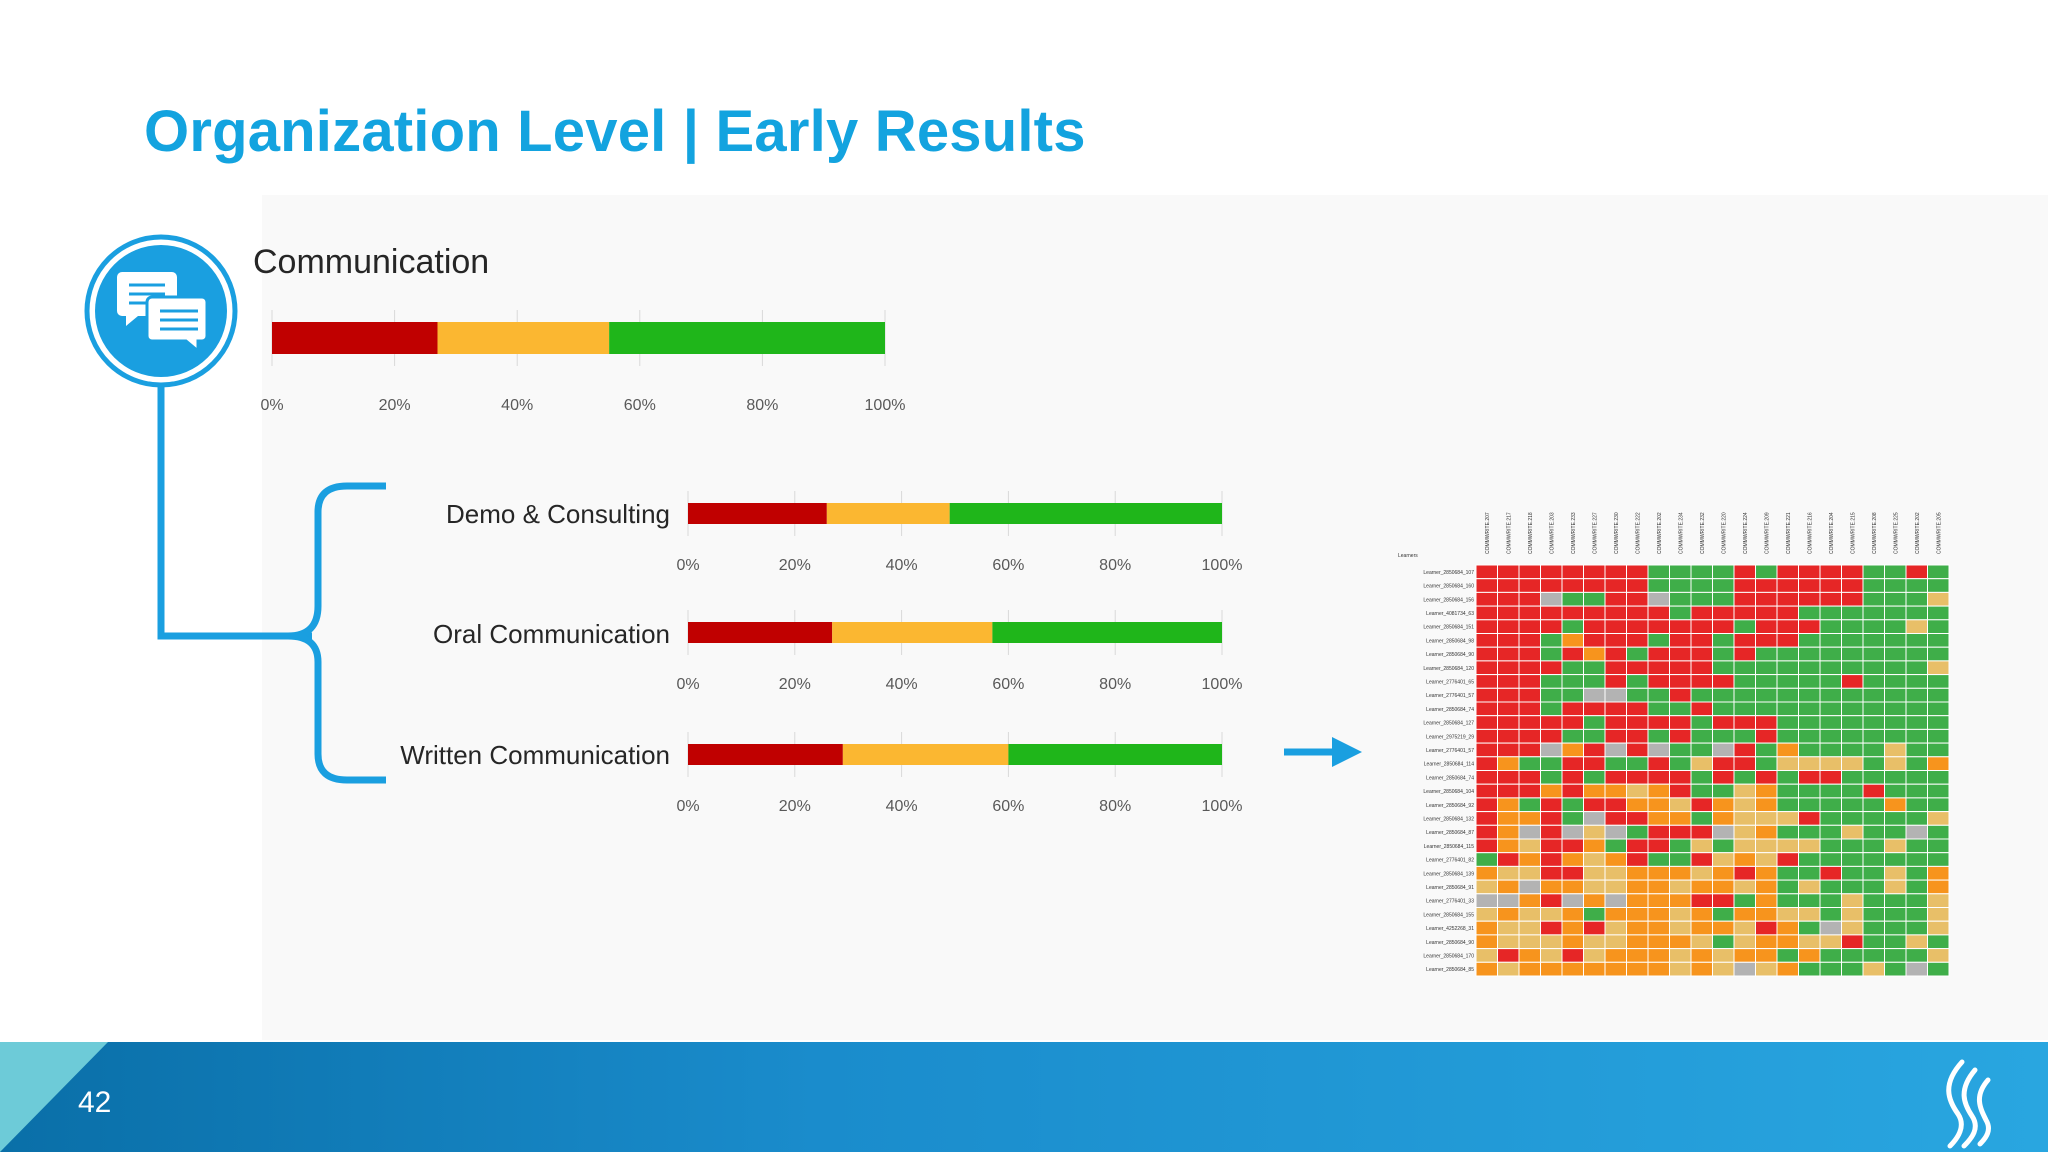  I want to click on heatmap-row-label: Learner_2850684_104, so click(1448, 792).